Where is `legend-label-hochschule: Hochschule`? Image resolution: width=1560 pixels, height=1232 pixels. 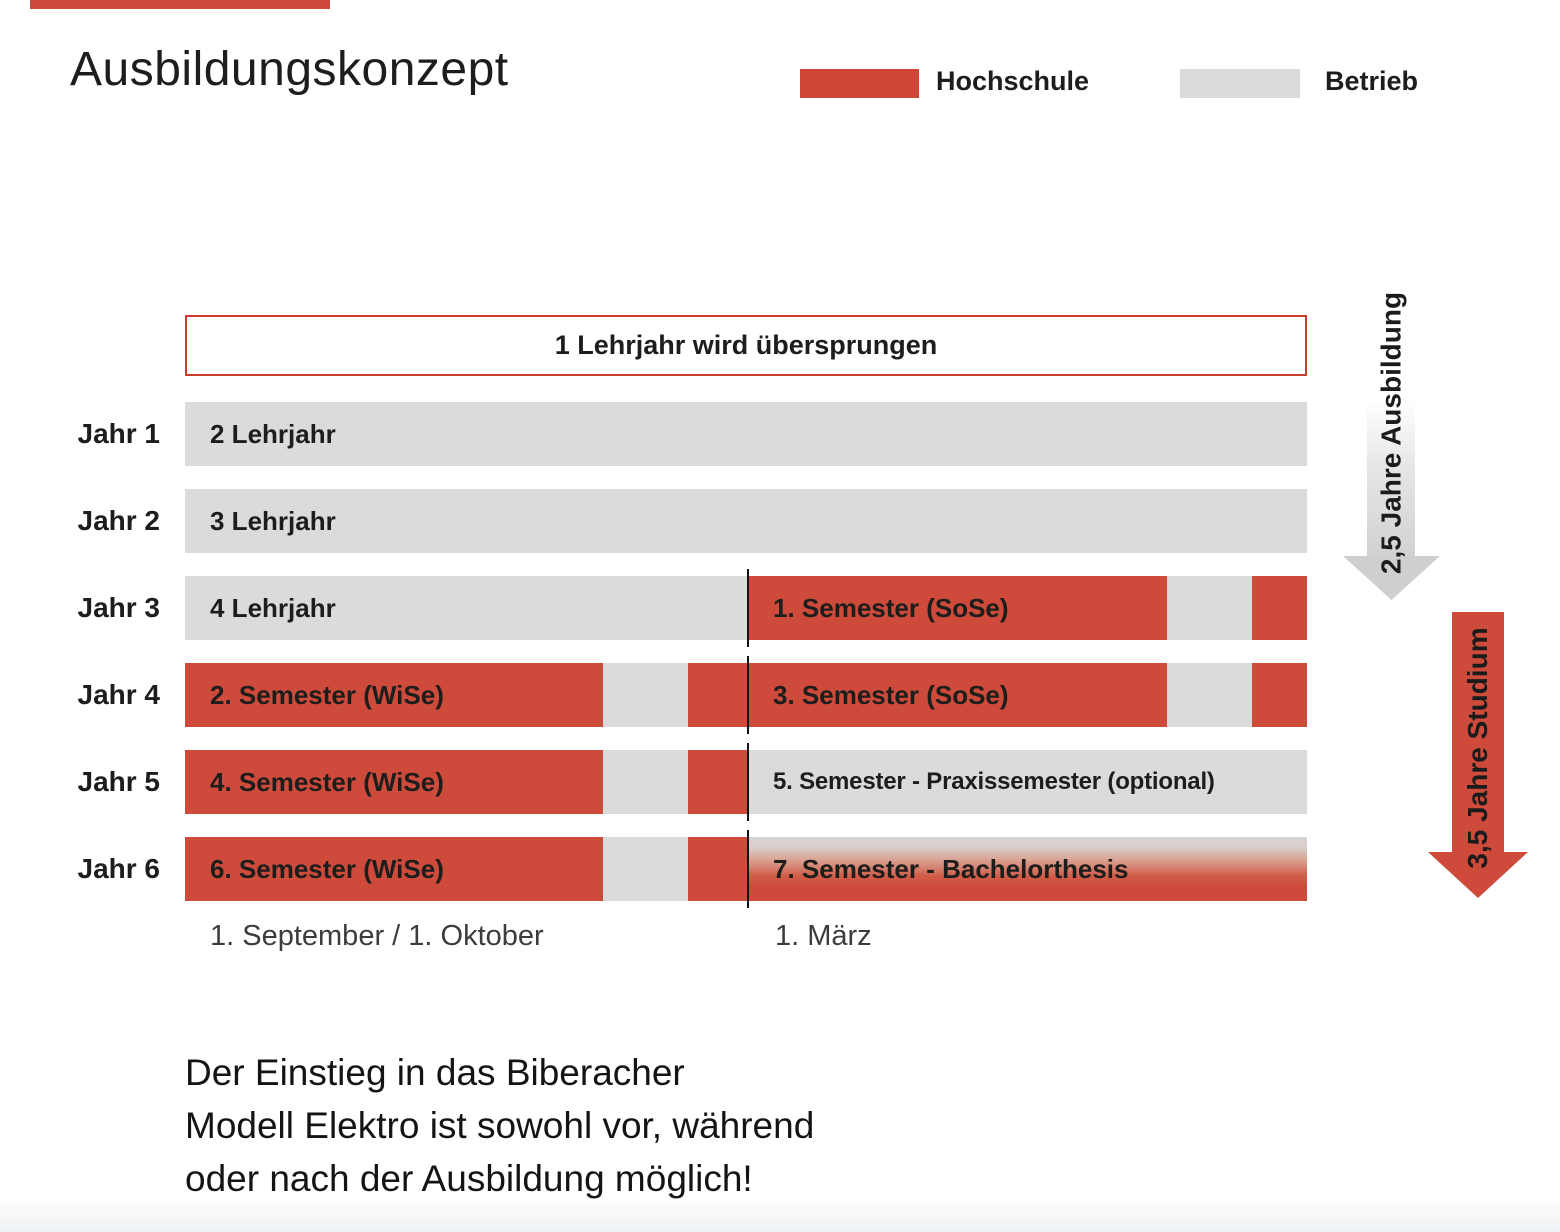 legend-label-hochschule: Hochschule is located at coordinates (1013, 81).